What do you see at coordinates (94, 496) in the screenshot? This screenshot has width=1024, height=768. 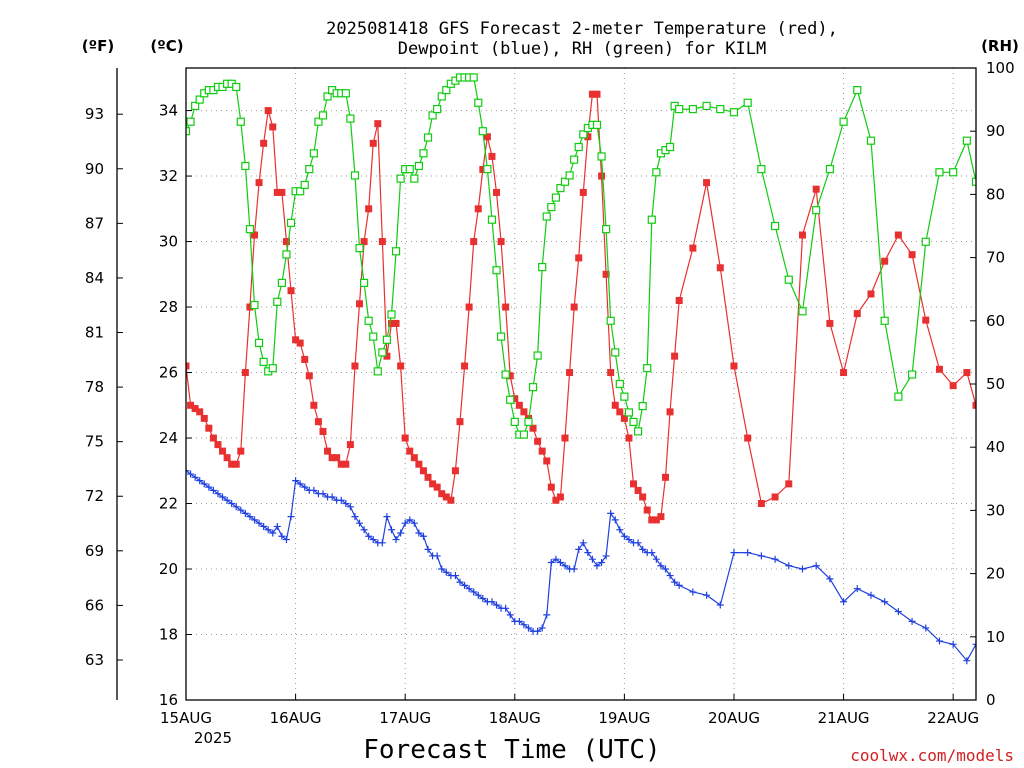 I see `fahrenheit-tick-label: 72` at bounding box center [94, 496].